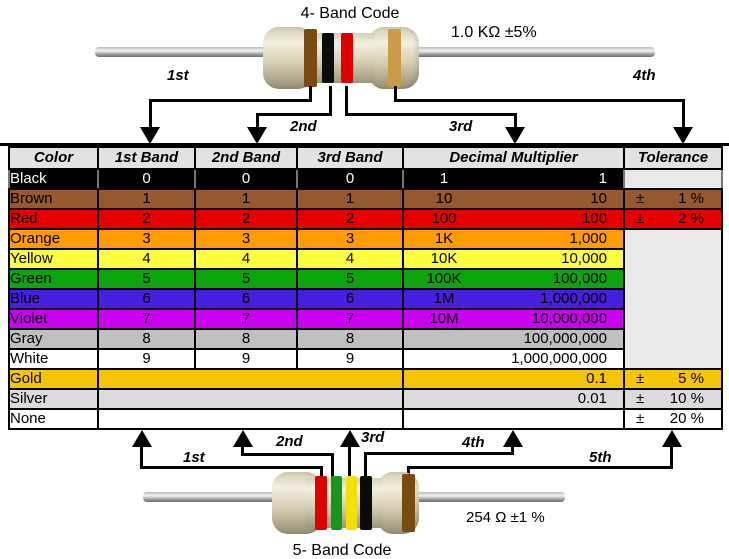  What do you see at coordinates (513, 319) in the screenshot?
I see `decimal-multiplier-cell: 10M 10,000,000` at bounding box center [513, 319].